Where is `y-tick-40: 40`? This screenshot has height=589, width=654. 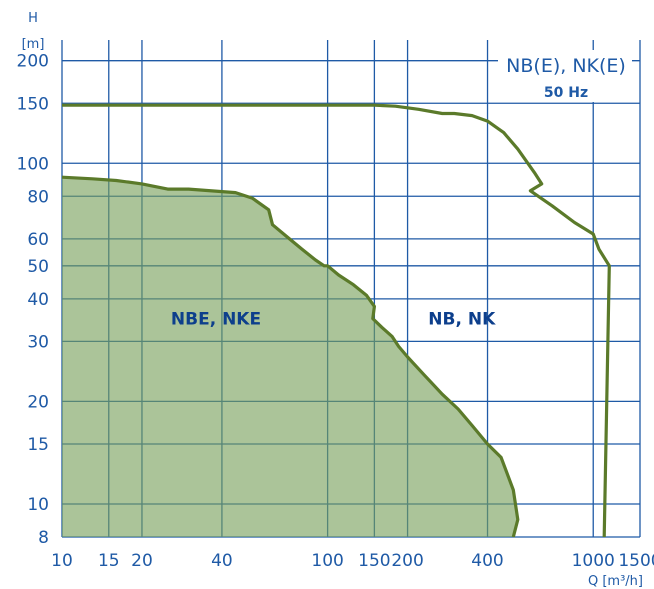 y-tick-40: 40 is located at coordinates (38, 300).